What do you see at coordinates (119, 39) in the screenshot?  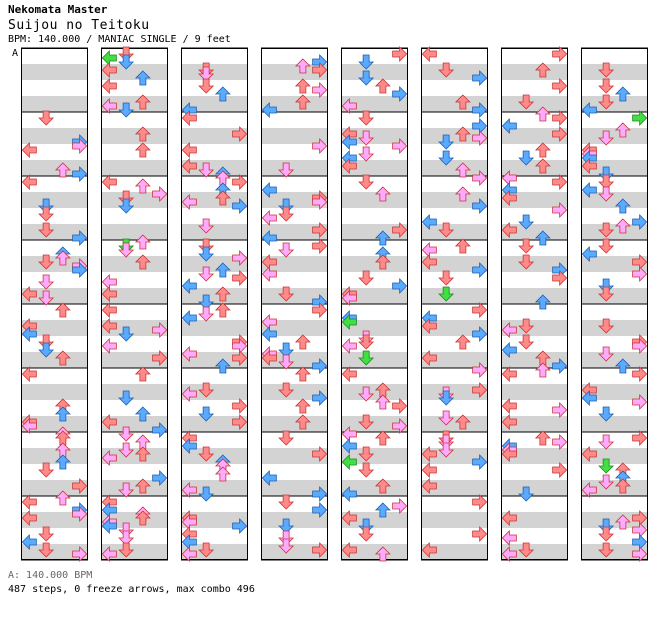 I see `chart-info: BPM: 140.000 / MANIAC SINGLE / 9 feet` at bounding box center [119, 39].